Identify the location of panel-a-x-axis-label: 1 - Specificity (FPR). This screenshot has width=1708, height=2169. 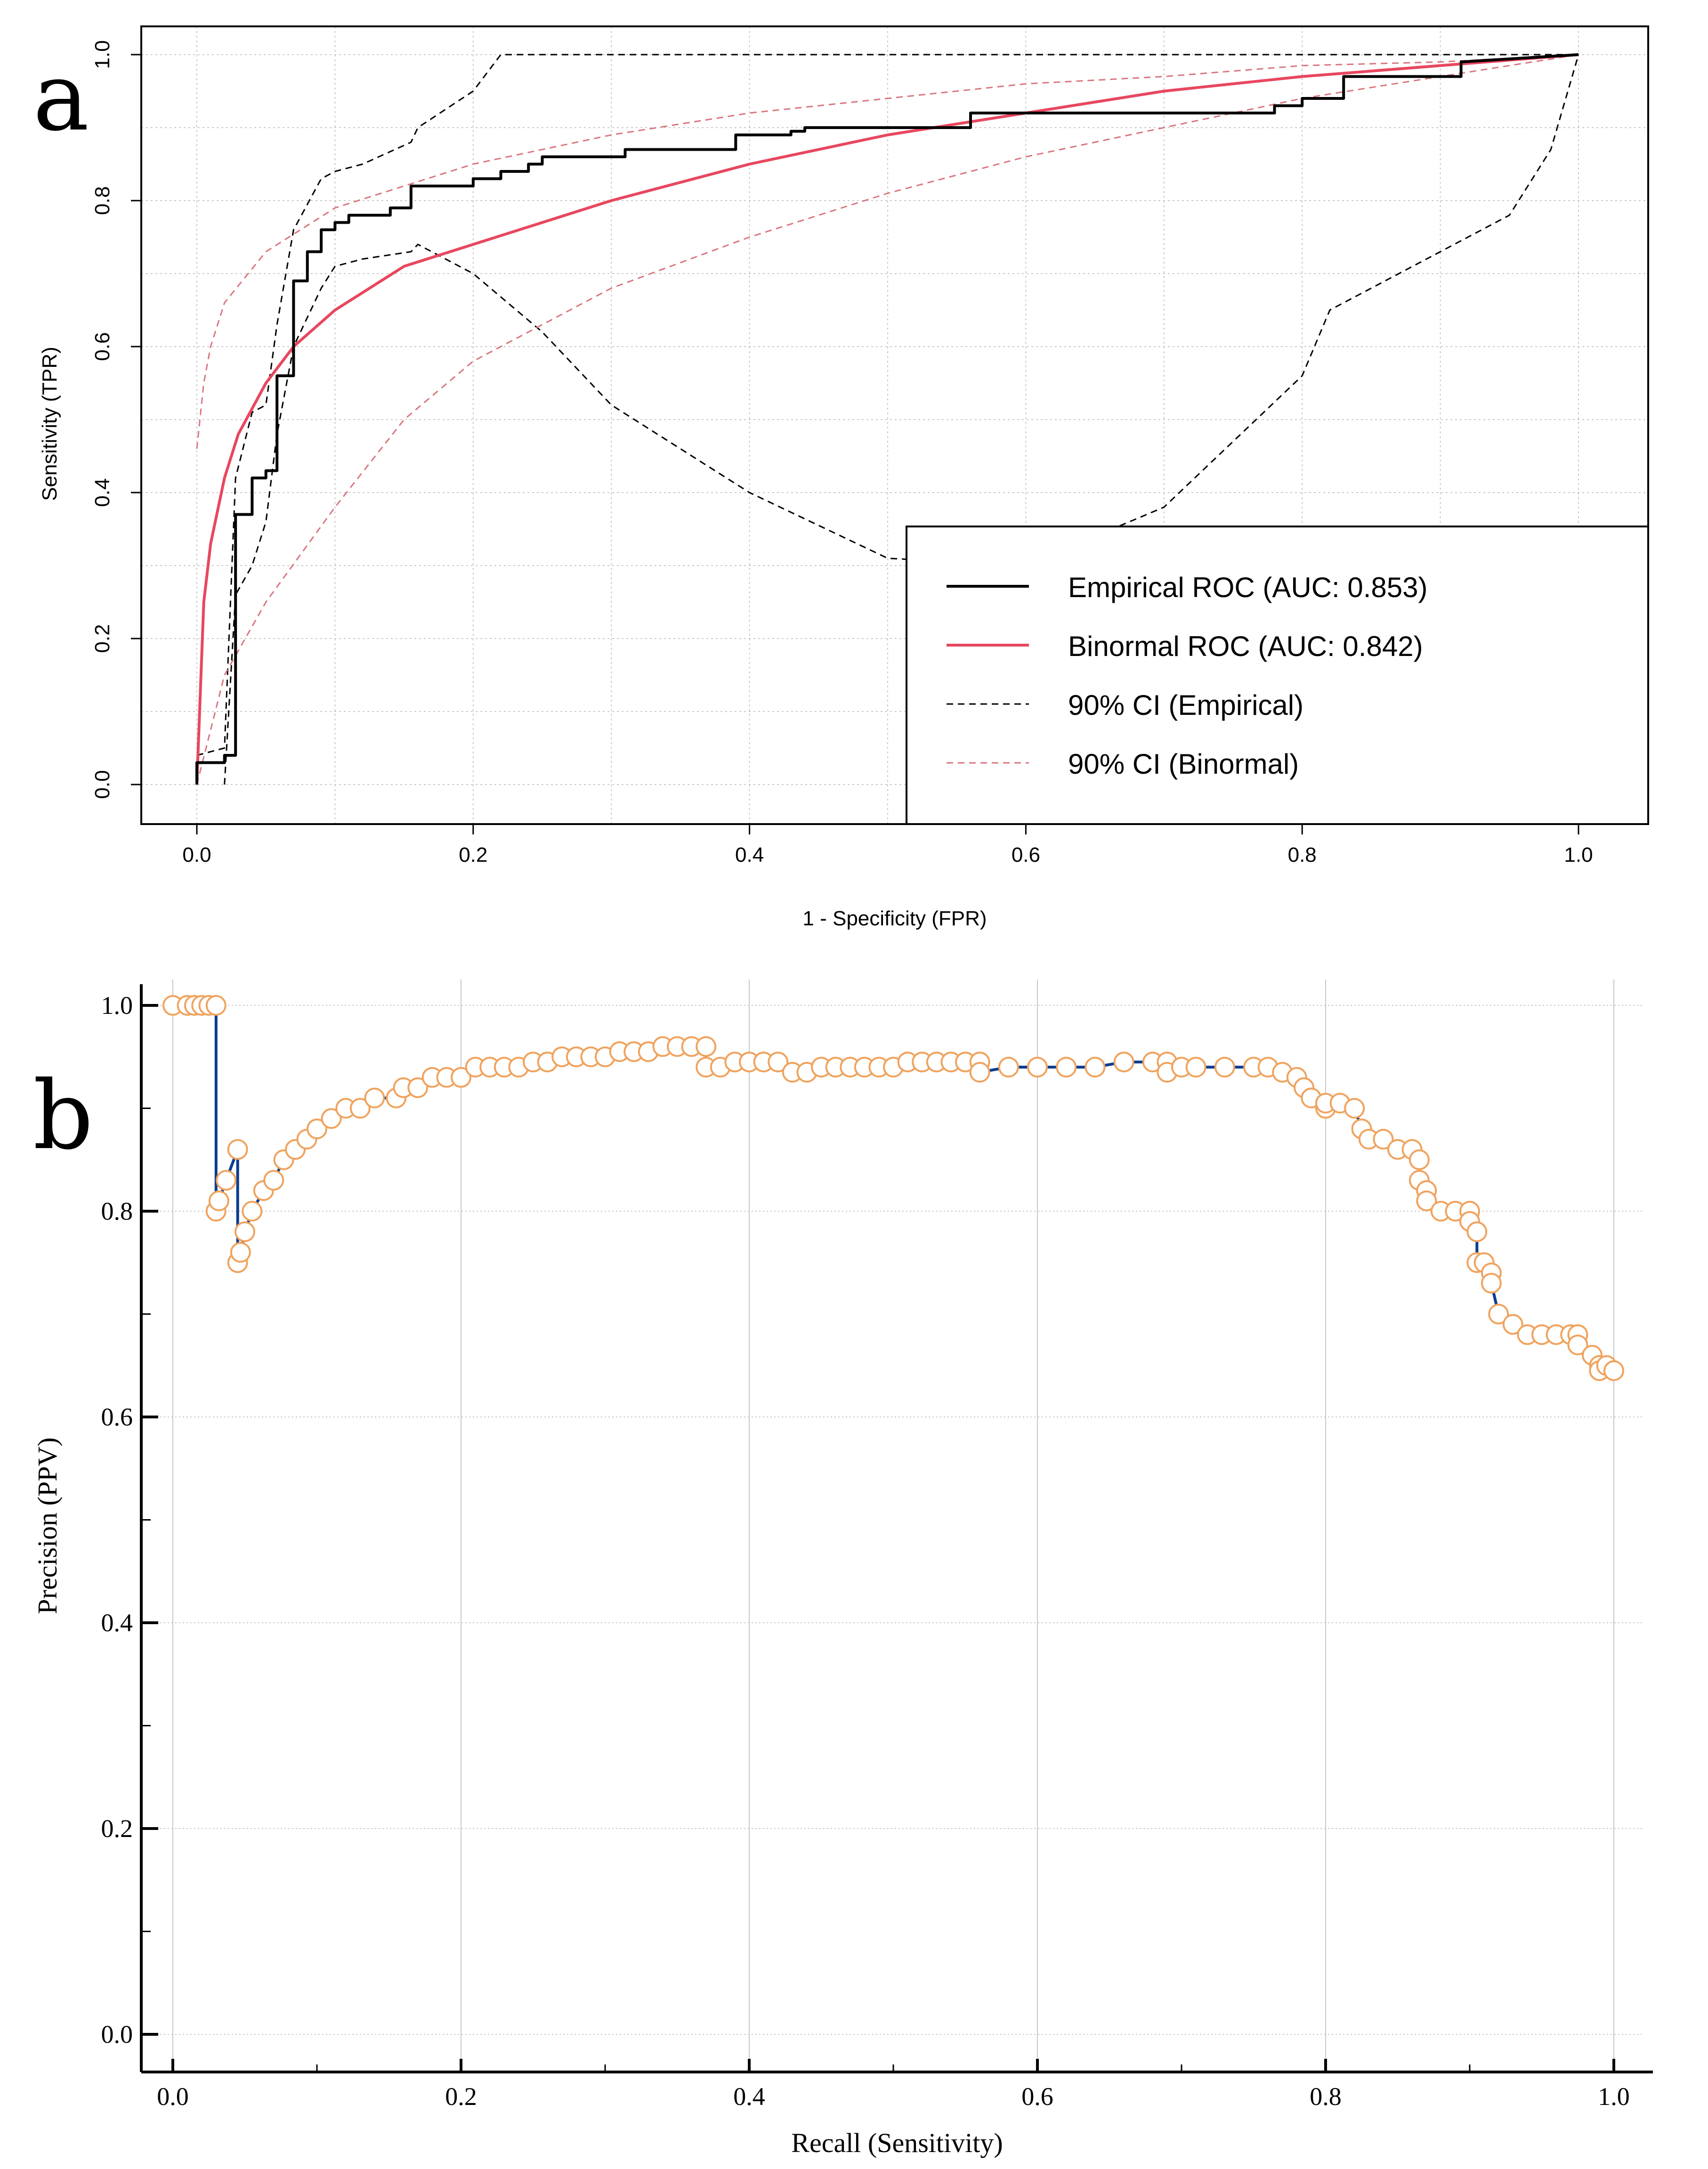
(894, 918).